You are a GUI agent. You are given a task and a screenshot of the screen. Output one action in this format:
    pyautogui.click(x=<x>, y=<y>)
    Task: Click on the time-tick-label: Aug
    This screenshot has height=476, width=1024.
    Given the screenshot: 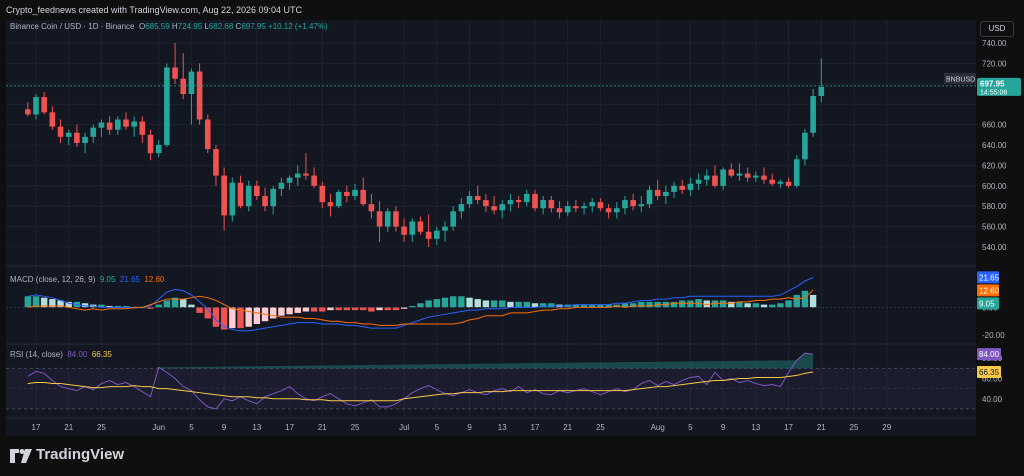 What is the action you would take?
    pyautogui.click(x=658, y=427)
    